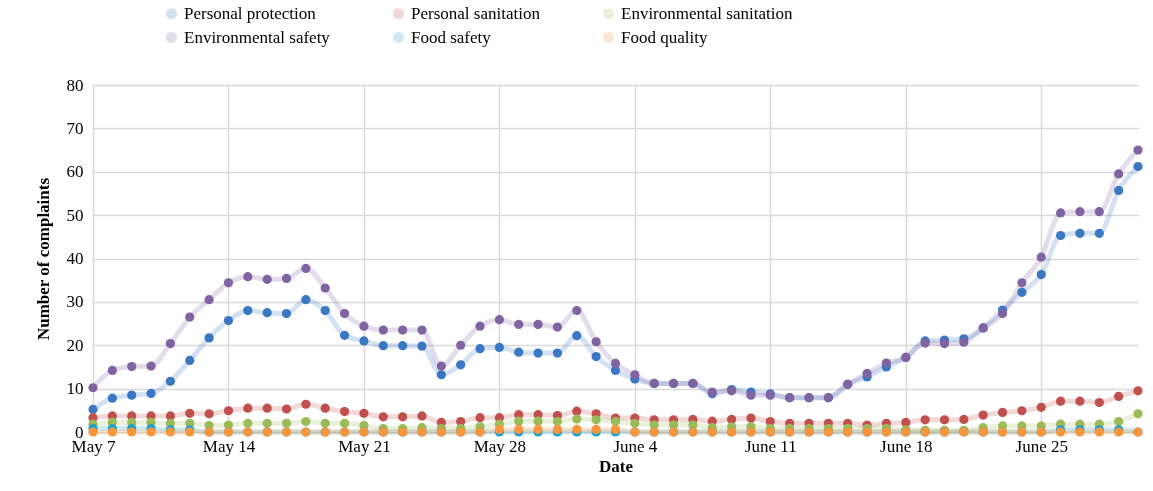  What do you see at coordinates (75, 302) in the screenshot?
I see `y-tick-label: 30` at bounding box center [75, 302].